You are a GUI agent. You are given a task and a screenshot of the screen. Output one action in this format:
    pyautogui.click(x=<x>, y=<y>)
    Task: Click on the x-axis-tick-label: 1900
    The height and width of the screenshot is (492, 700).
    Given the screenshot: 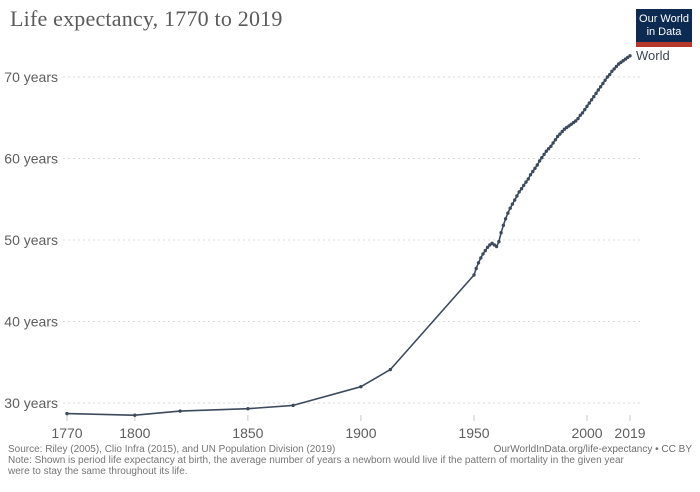 What is the action you would take?
    pyautogui.click(x=360, y=433)
    